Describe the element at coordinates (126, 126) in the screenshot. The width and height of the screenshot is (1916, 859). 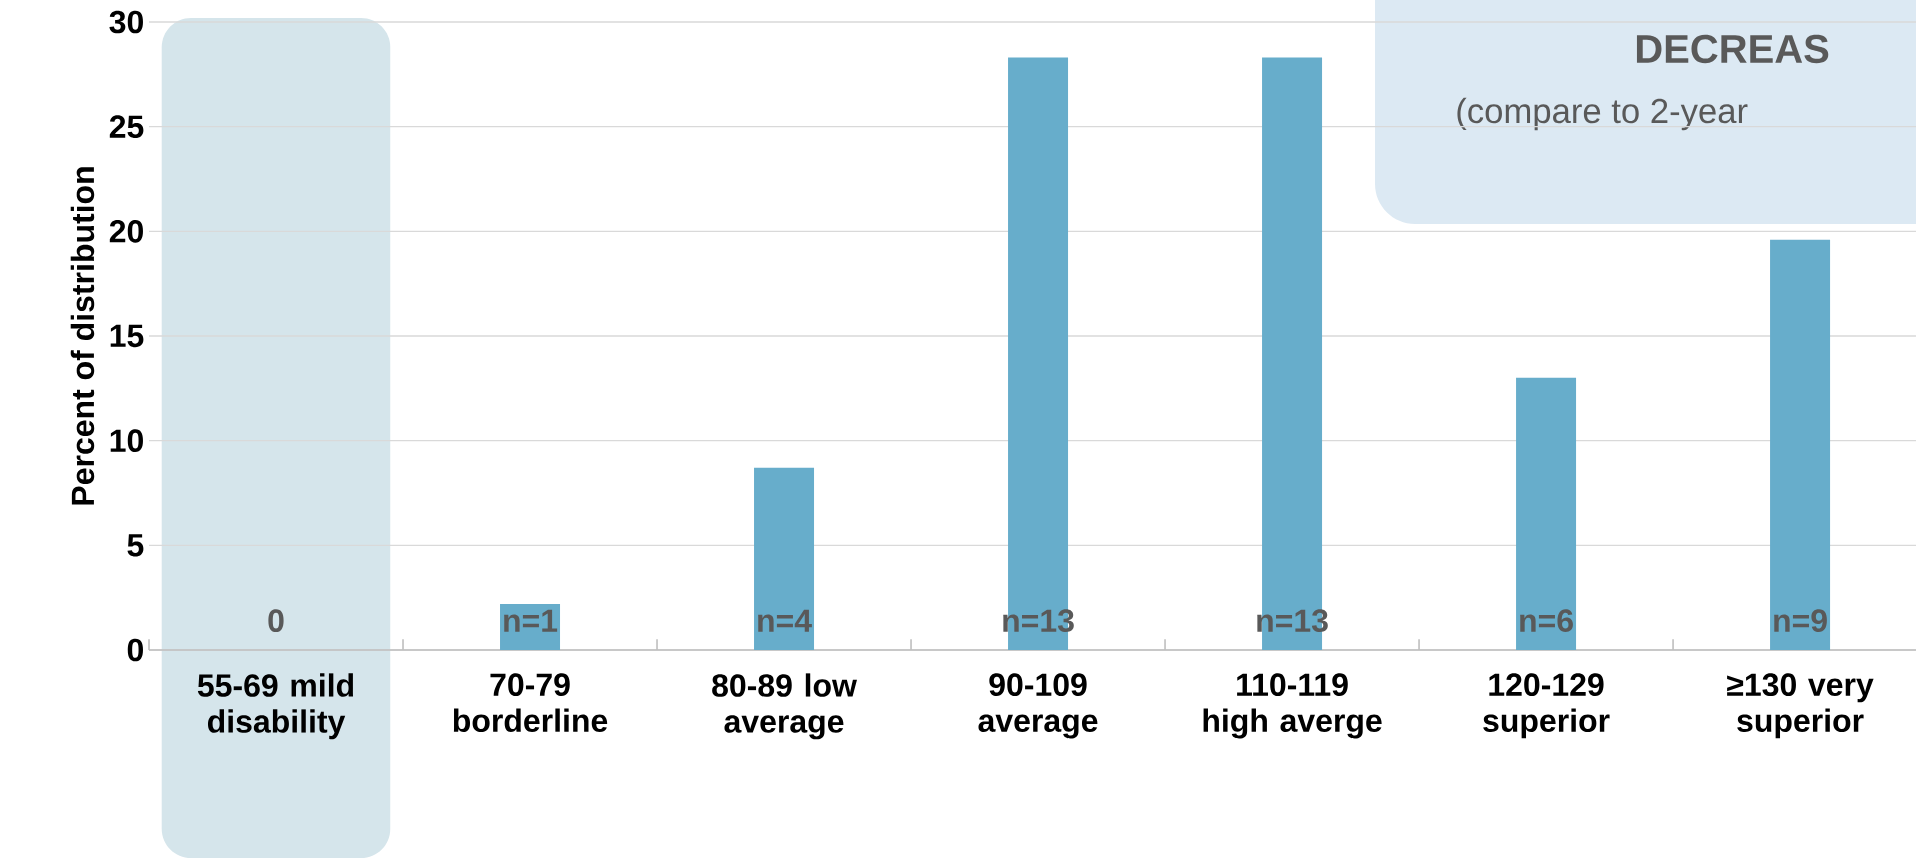
I see `y-tick-label: 25` at that location.